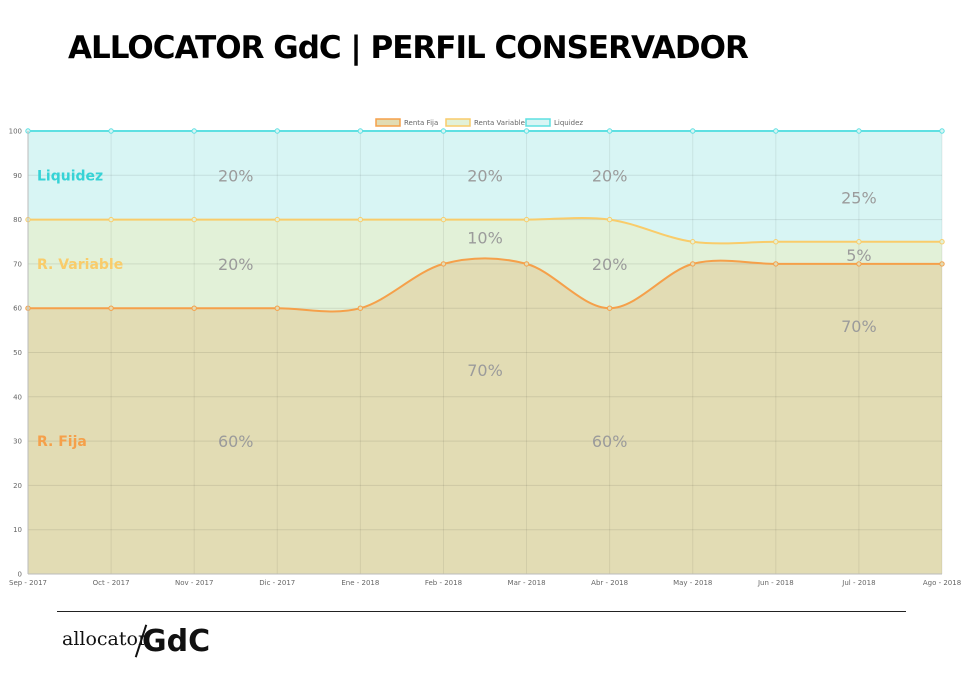  I want to click on logo-word: allocator, so click(105, 639).